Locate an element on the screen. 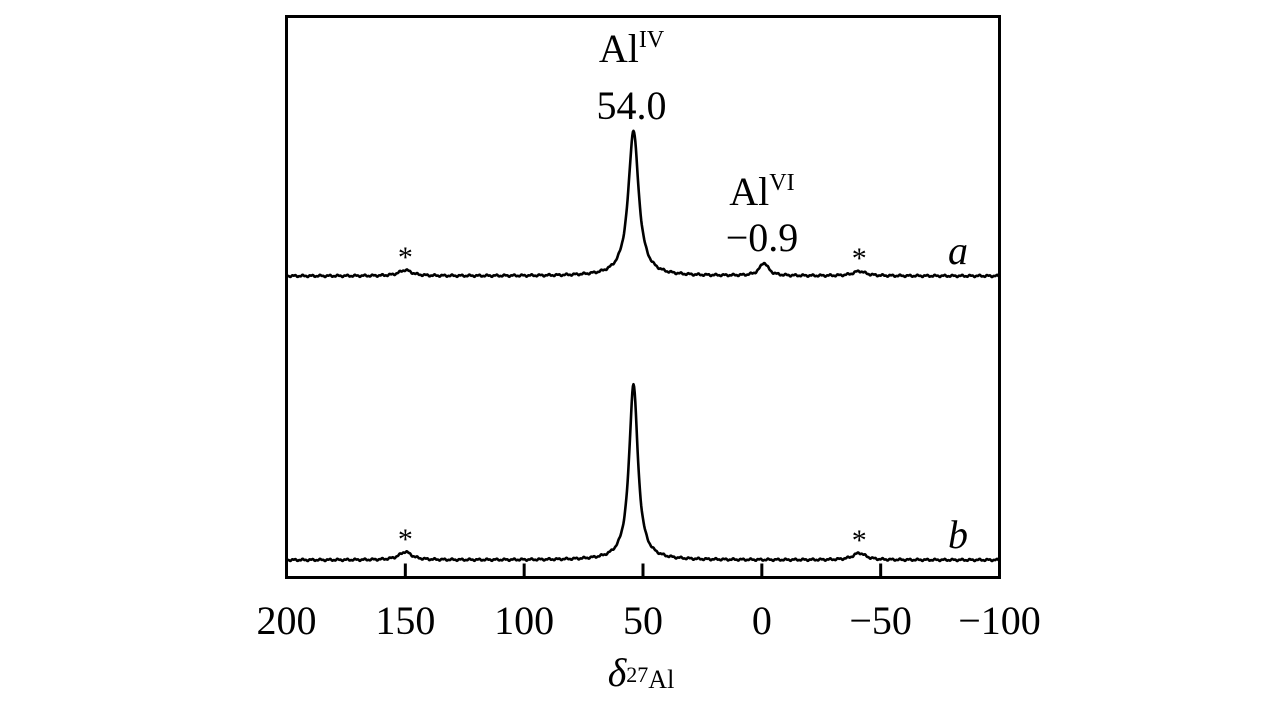 This screenshot has height=709, width=1283. x-axis-ticks is located at coordinates (643, 570).